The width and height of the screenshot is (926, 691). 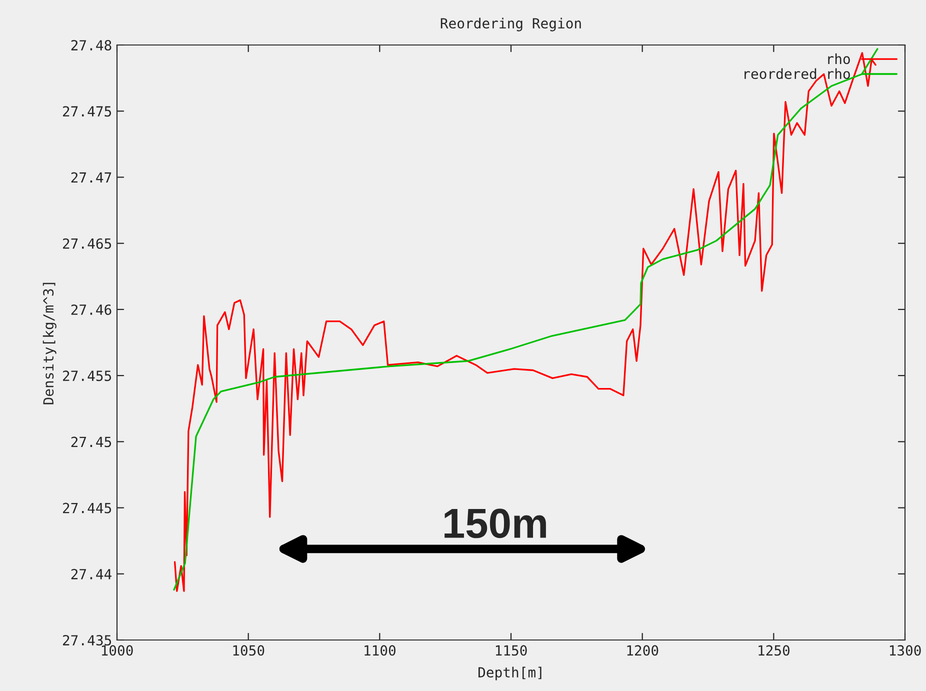 What do you see at coordinates (511, 650) in the screenshot?
I see `x-tick-label: 1150` at bounding box center [511, 650].